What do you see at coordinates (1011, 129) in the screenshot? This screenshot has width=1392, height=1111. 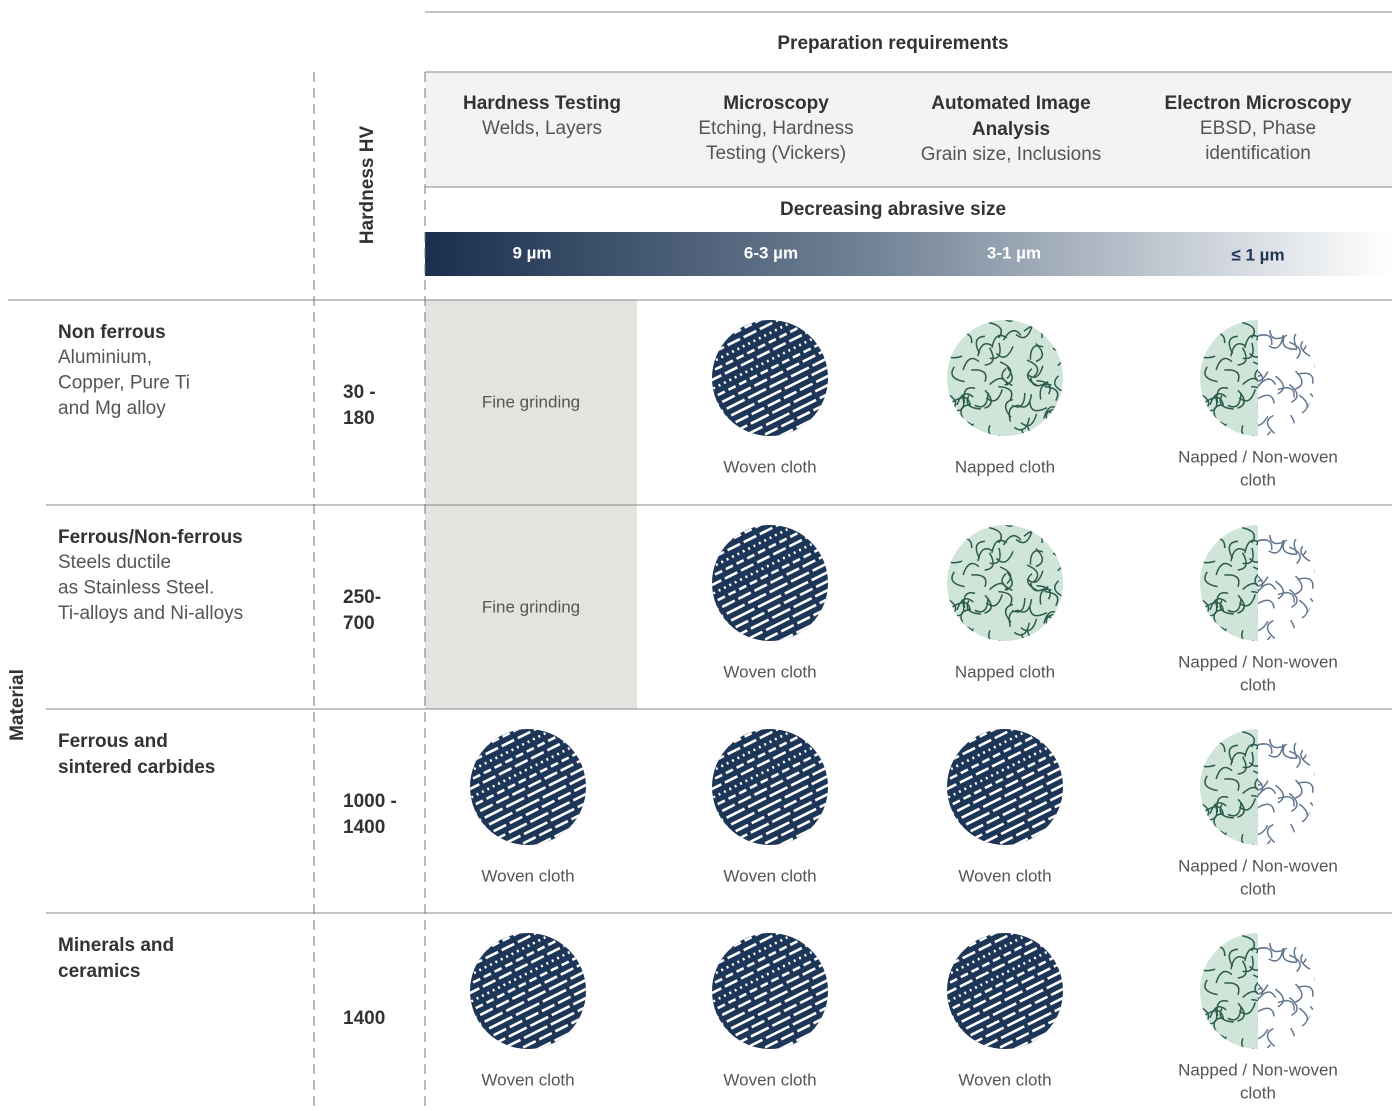 I see `column-title: Analysis` at bounding box center [1011, 129].